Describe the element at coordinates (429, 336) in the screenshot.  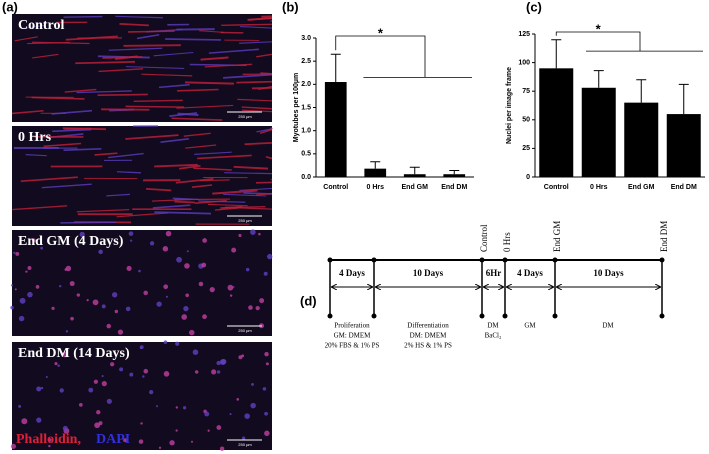
I see `phase-note: DM: DMEM` at that location.